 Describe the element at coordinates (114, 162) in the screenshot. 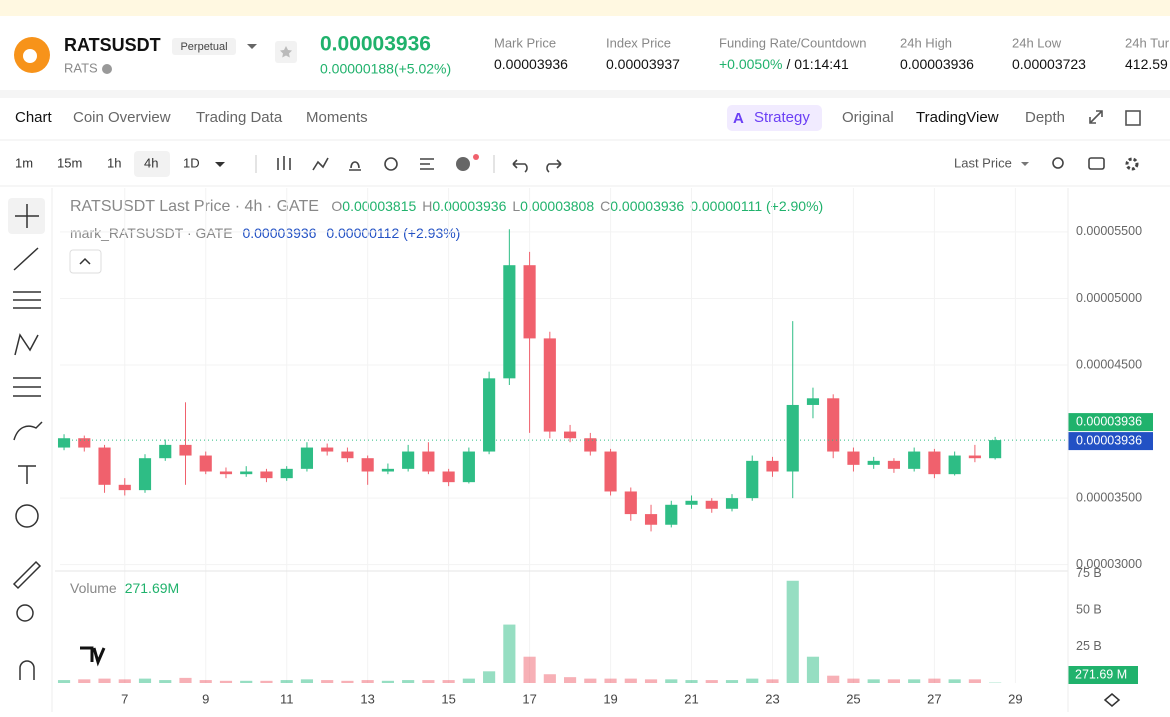

I see `interval: 1h` at that location.